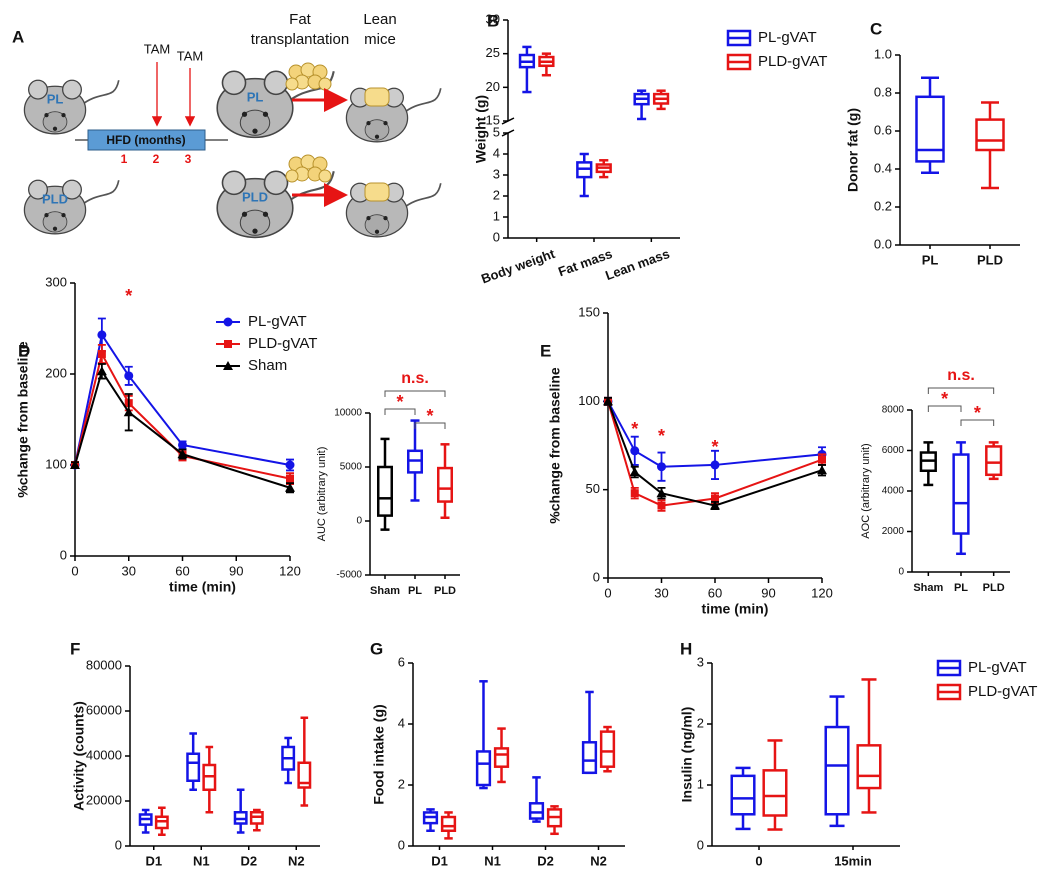 Image resolution: width=1050 pixels, height=879 pixels. I want to click on month: 2, so click(156, 159).